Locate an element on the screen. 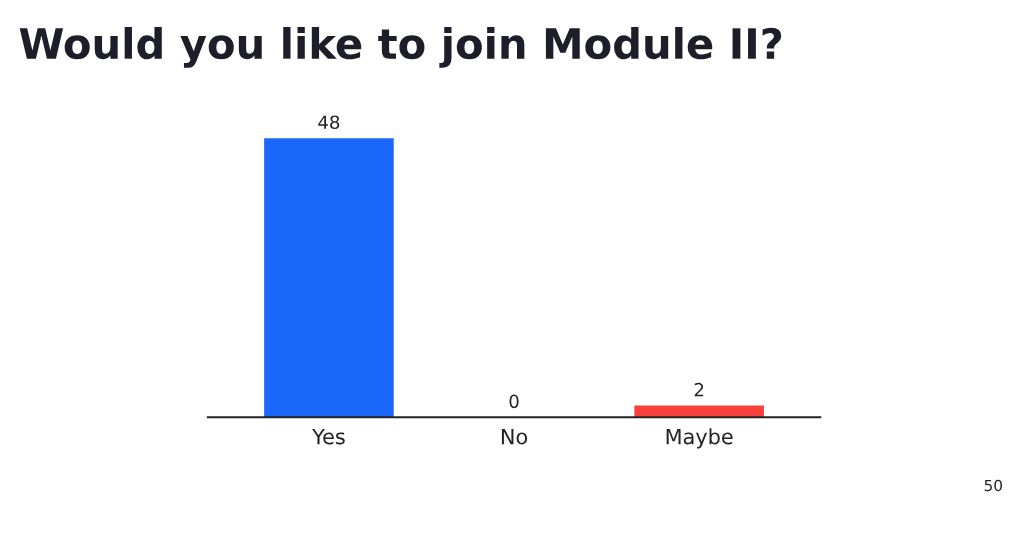 Image resolution: width=1024 pixels, height=557 pixels. x-tick-label: Maybe is located at coordinates (699, 438).